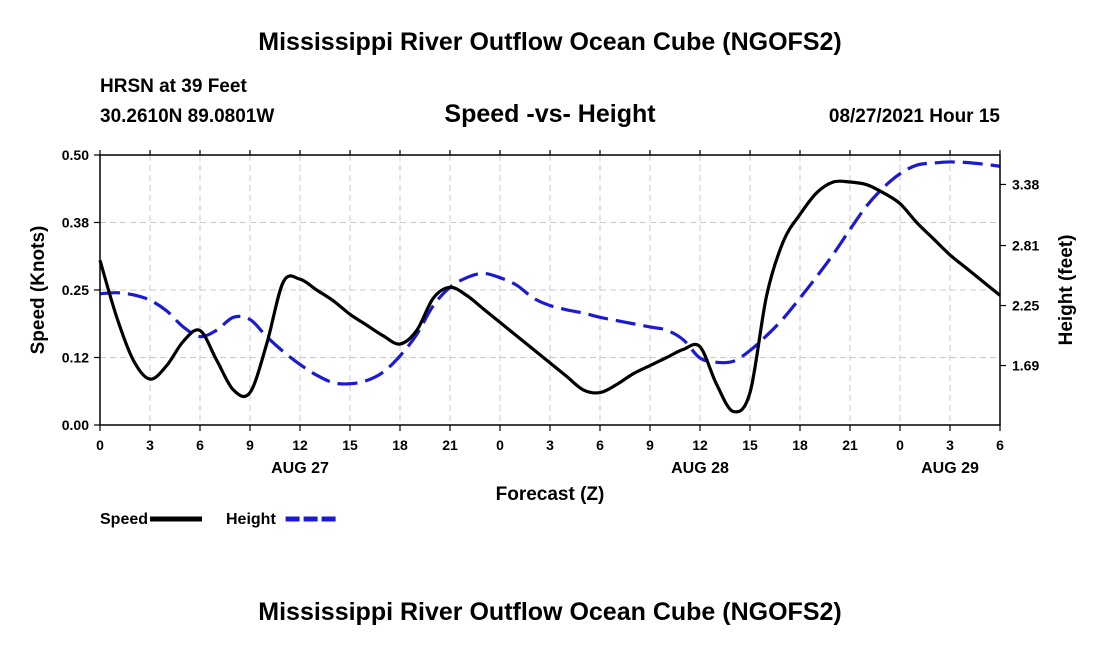  Describe the element at coordinates (173, 86) in the screenshot. I see `station-label: HRSN at 39 Feet` at that location.